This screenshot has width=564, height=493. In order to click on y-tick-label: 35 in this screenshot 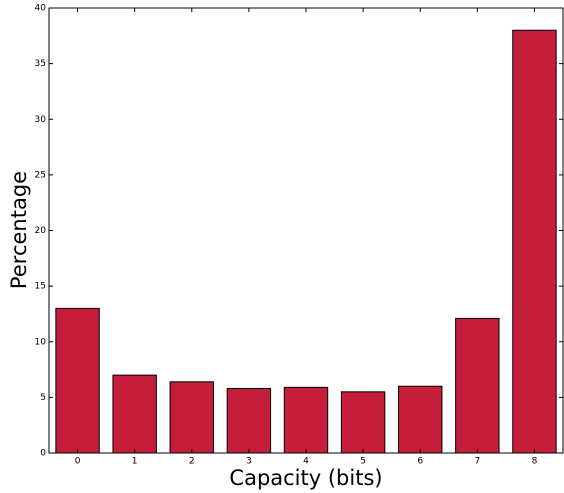, I will do `click(40, 64)`.